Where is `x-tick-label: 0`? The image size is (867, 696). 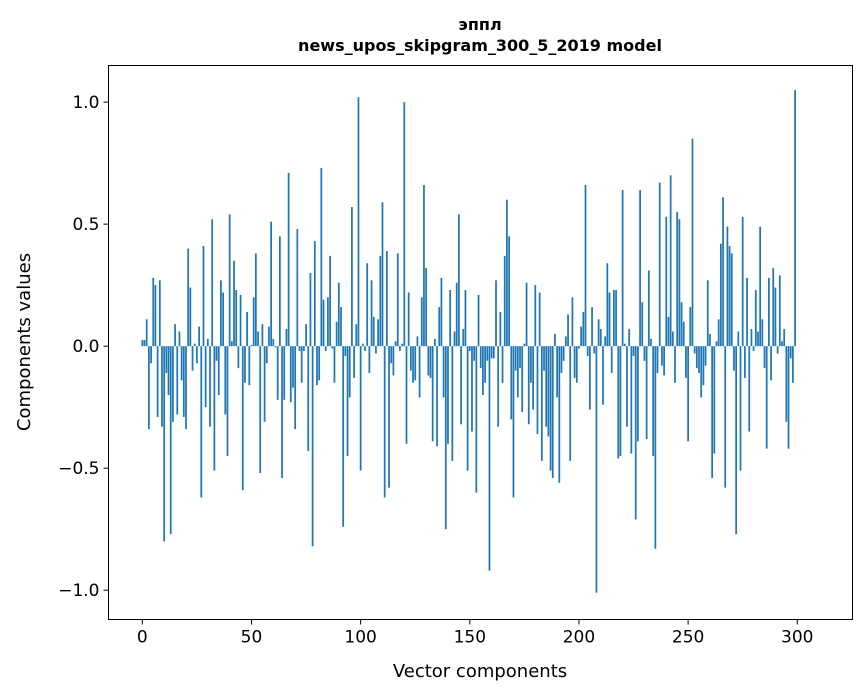 x-tick-label: 0 is located at coordinates (142, 638).